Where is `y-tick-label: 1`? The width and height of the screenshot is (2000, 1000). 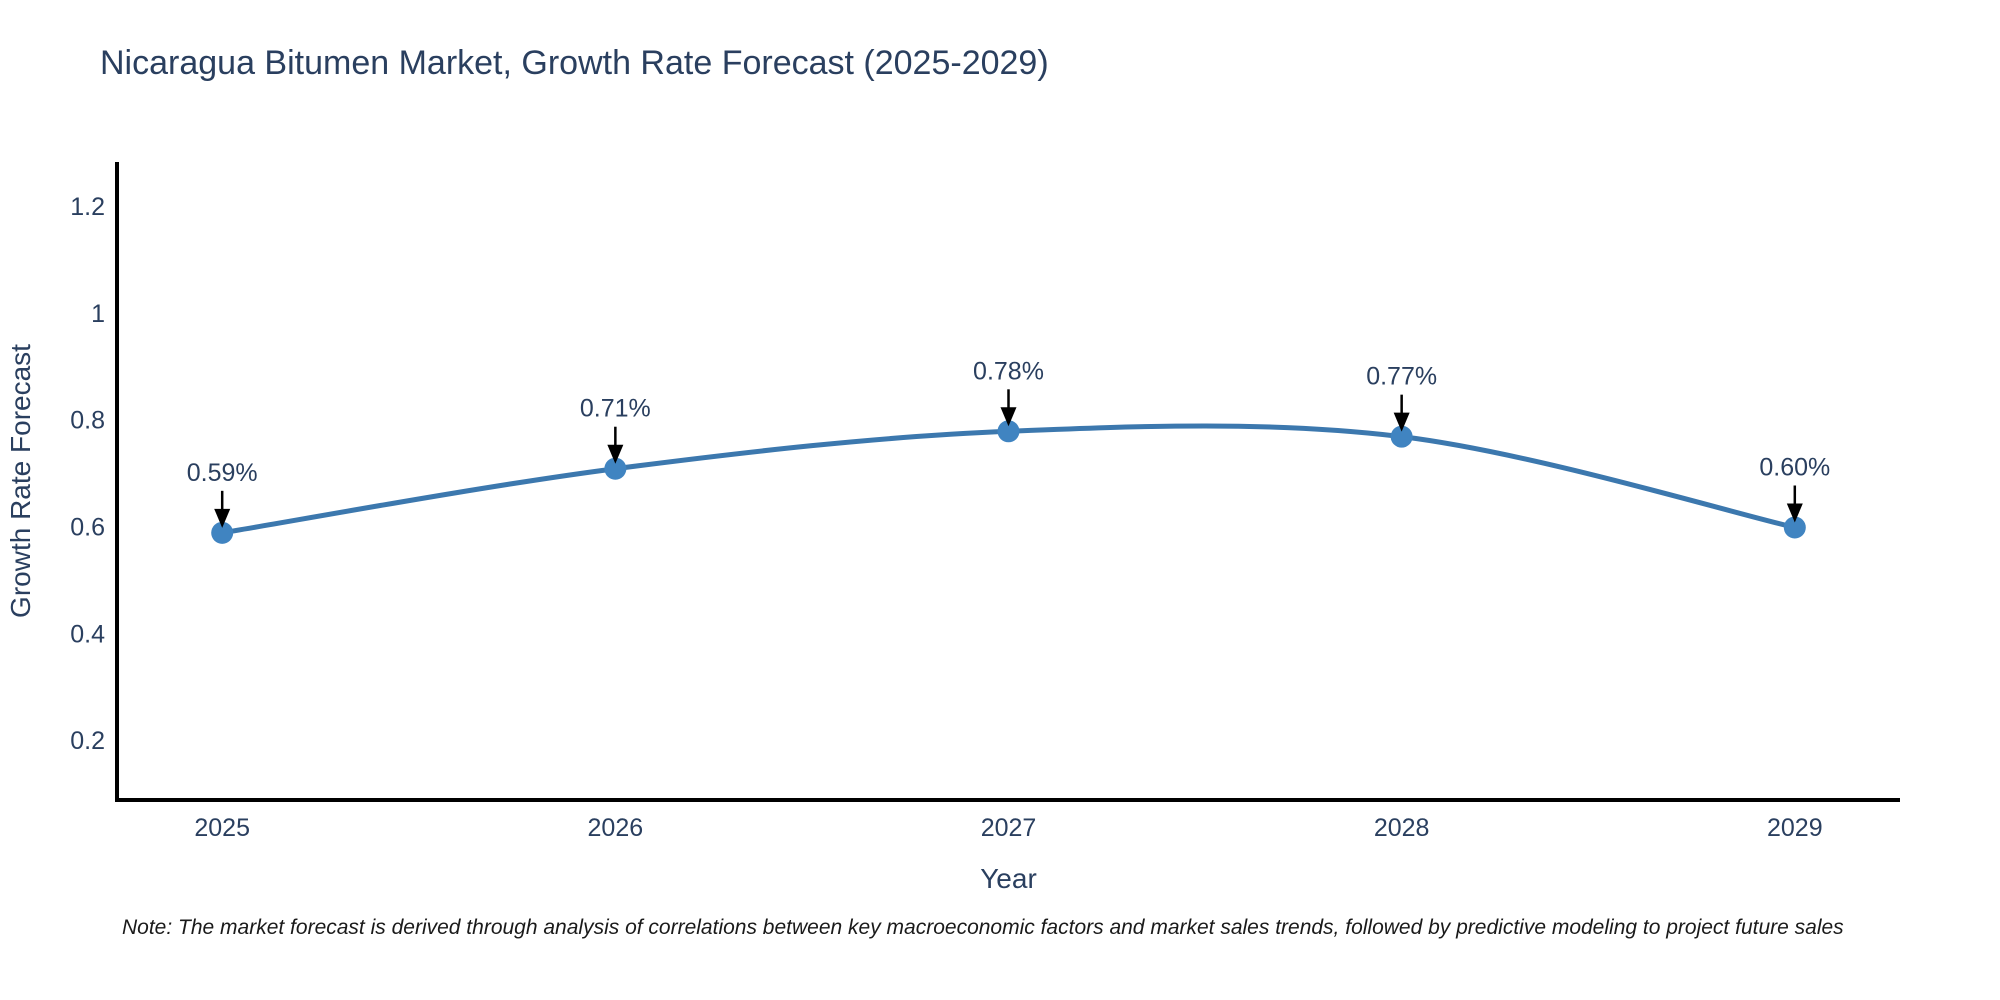
y-tick-label: 1 is located at coordinates (98, 314).